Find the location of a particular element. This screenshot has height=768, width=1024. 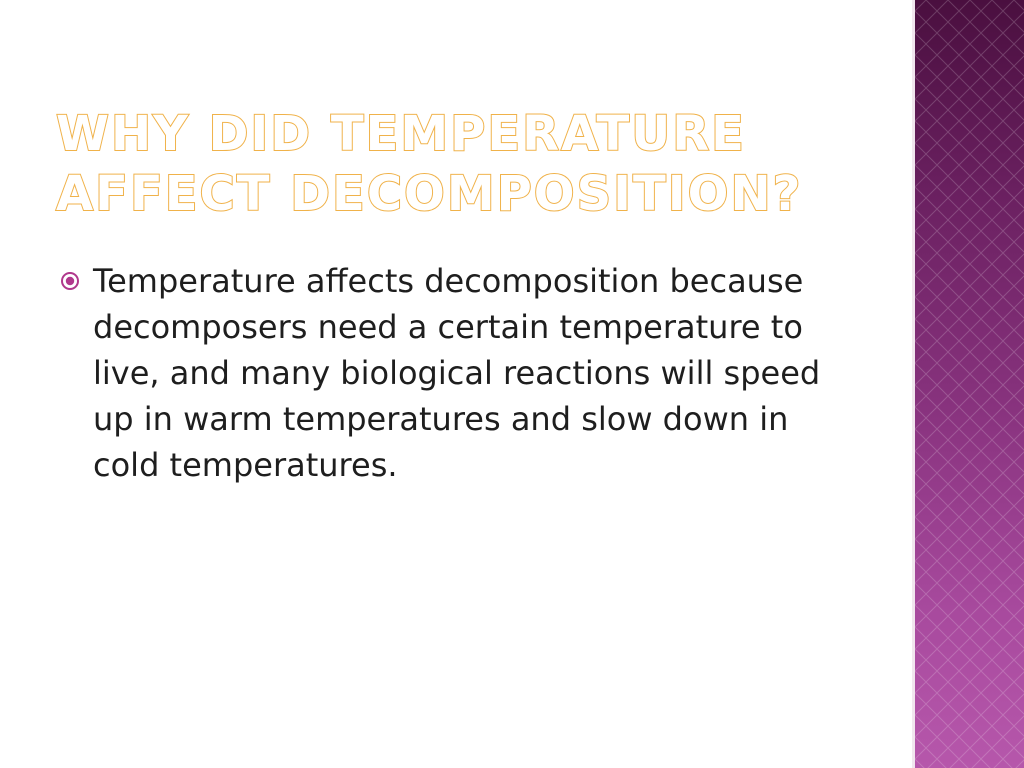

diamond-pattern-icon is located at coordinates (969, 384).